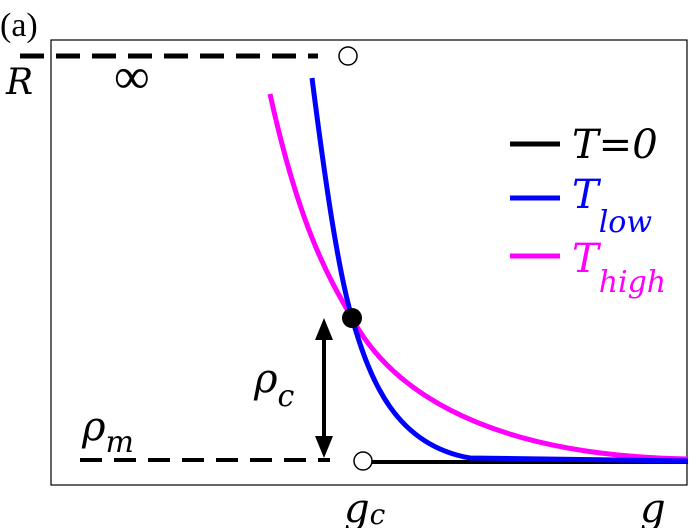 The image size is (700, 528). I want to click on rho-c-sub: c, so click(286, 396).